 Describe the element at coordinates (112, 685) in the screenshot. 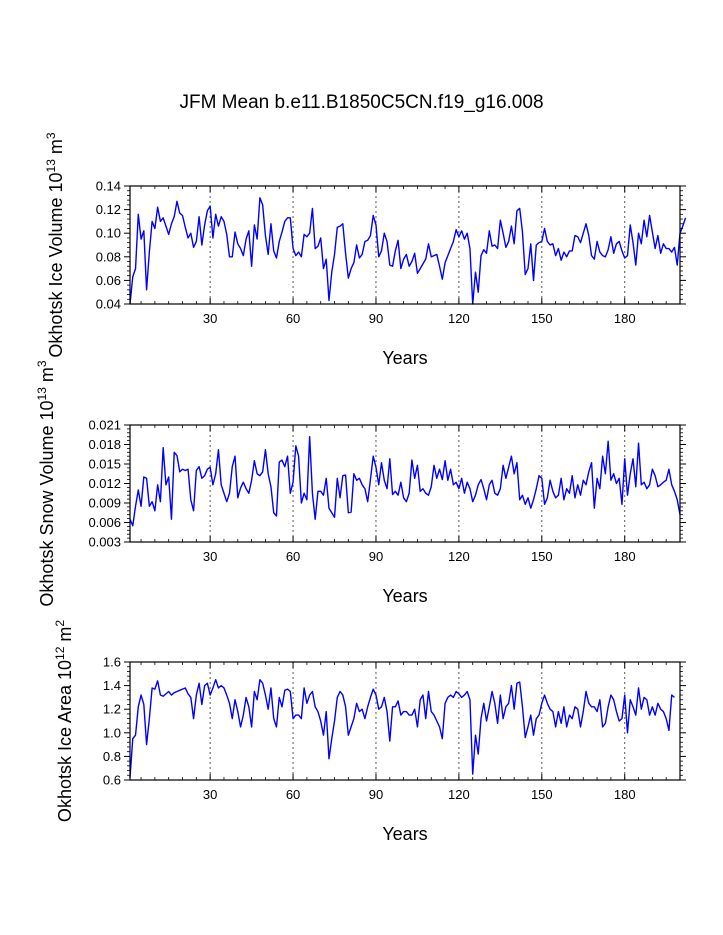

I see `y-tick-label-5: 1.4` at that location.